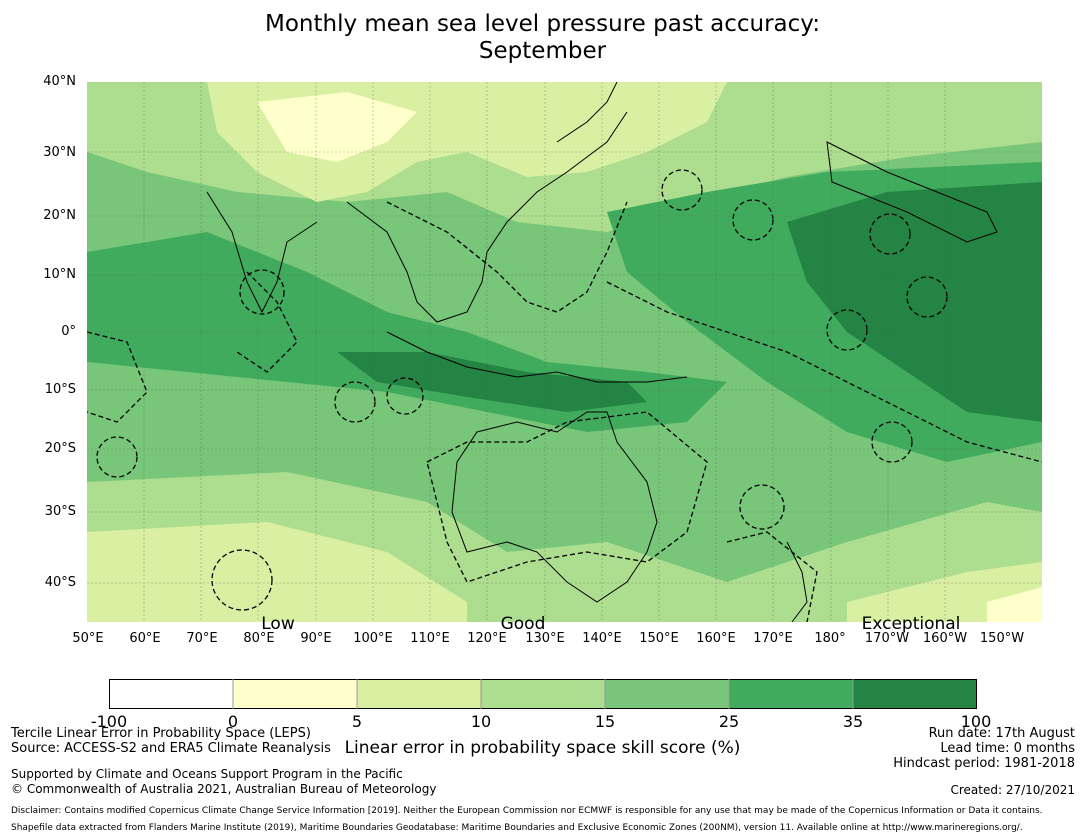  What do you see at coordinates (1001, 733) in the screenshot?
I see `footer-run-date: Run date: 17th August` at bounding box center [1001, 733].